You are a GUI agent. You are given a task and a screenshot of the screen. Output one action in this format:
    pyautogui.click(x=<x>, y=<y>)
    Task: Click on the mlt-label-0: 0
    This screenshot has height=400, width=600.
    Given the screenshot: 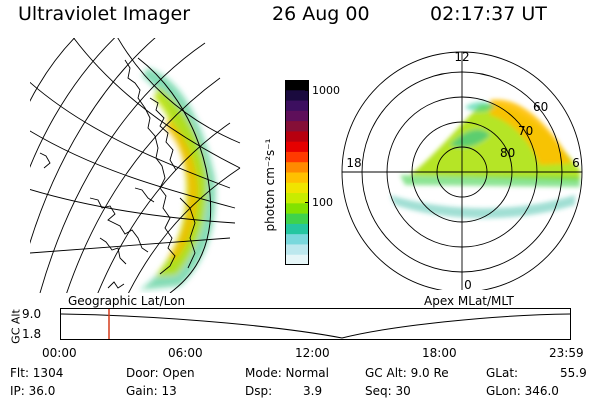 What is the action you would take?
    pyautogui.click(x=468, y=284)
    